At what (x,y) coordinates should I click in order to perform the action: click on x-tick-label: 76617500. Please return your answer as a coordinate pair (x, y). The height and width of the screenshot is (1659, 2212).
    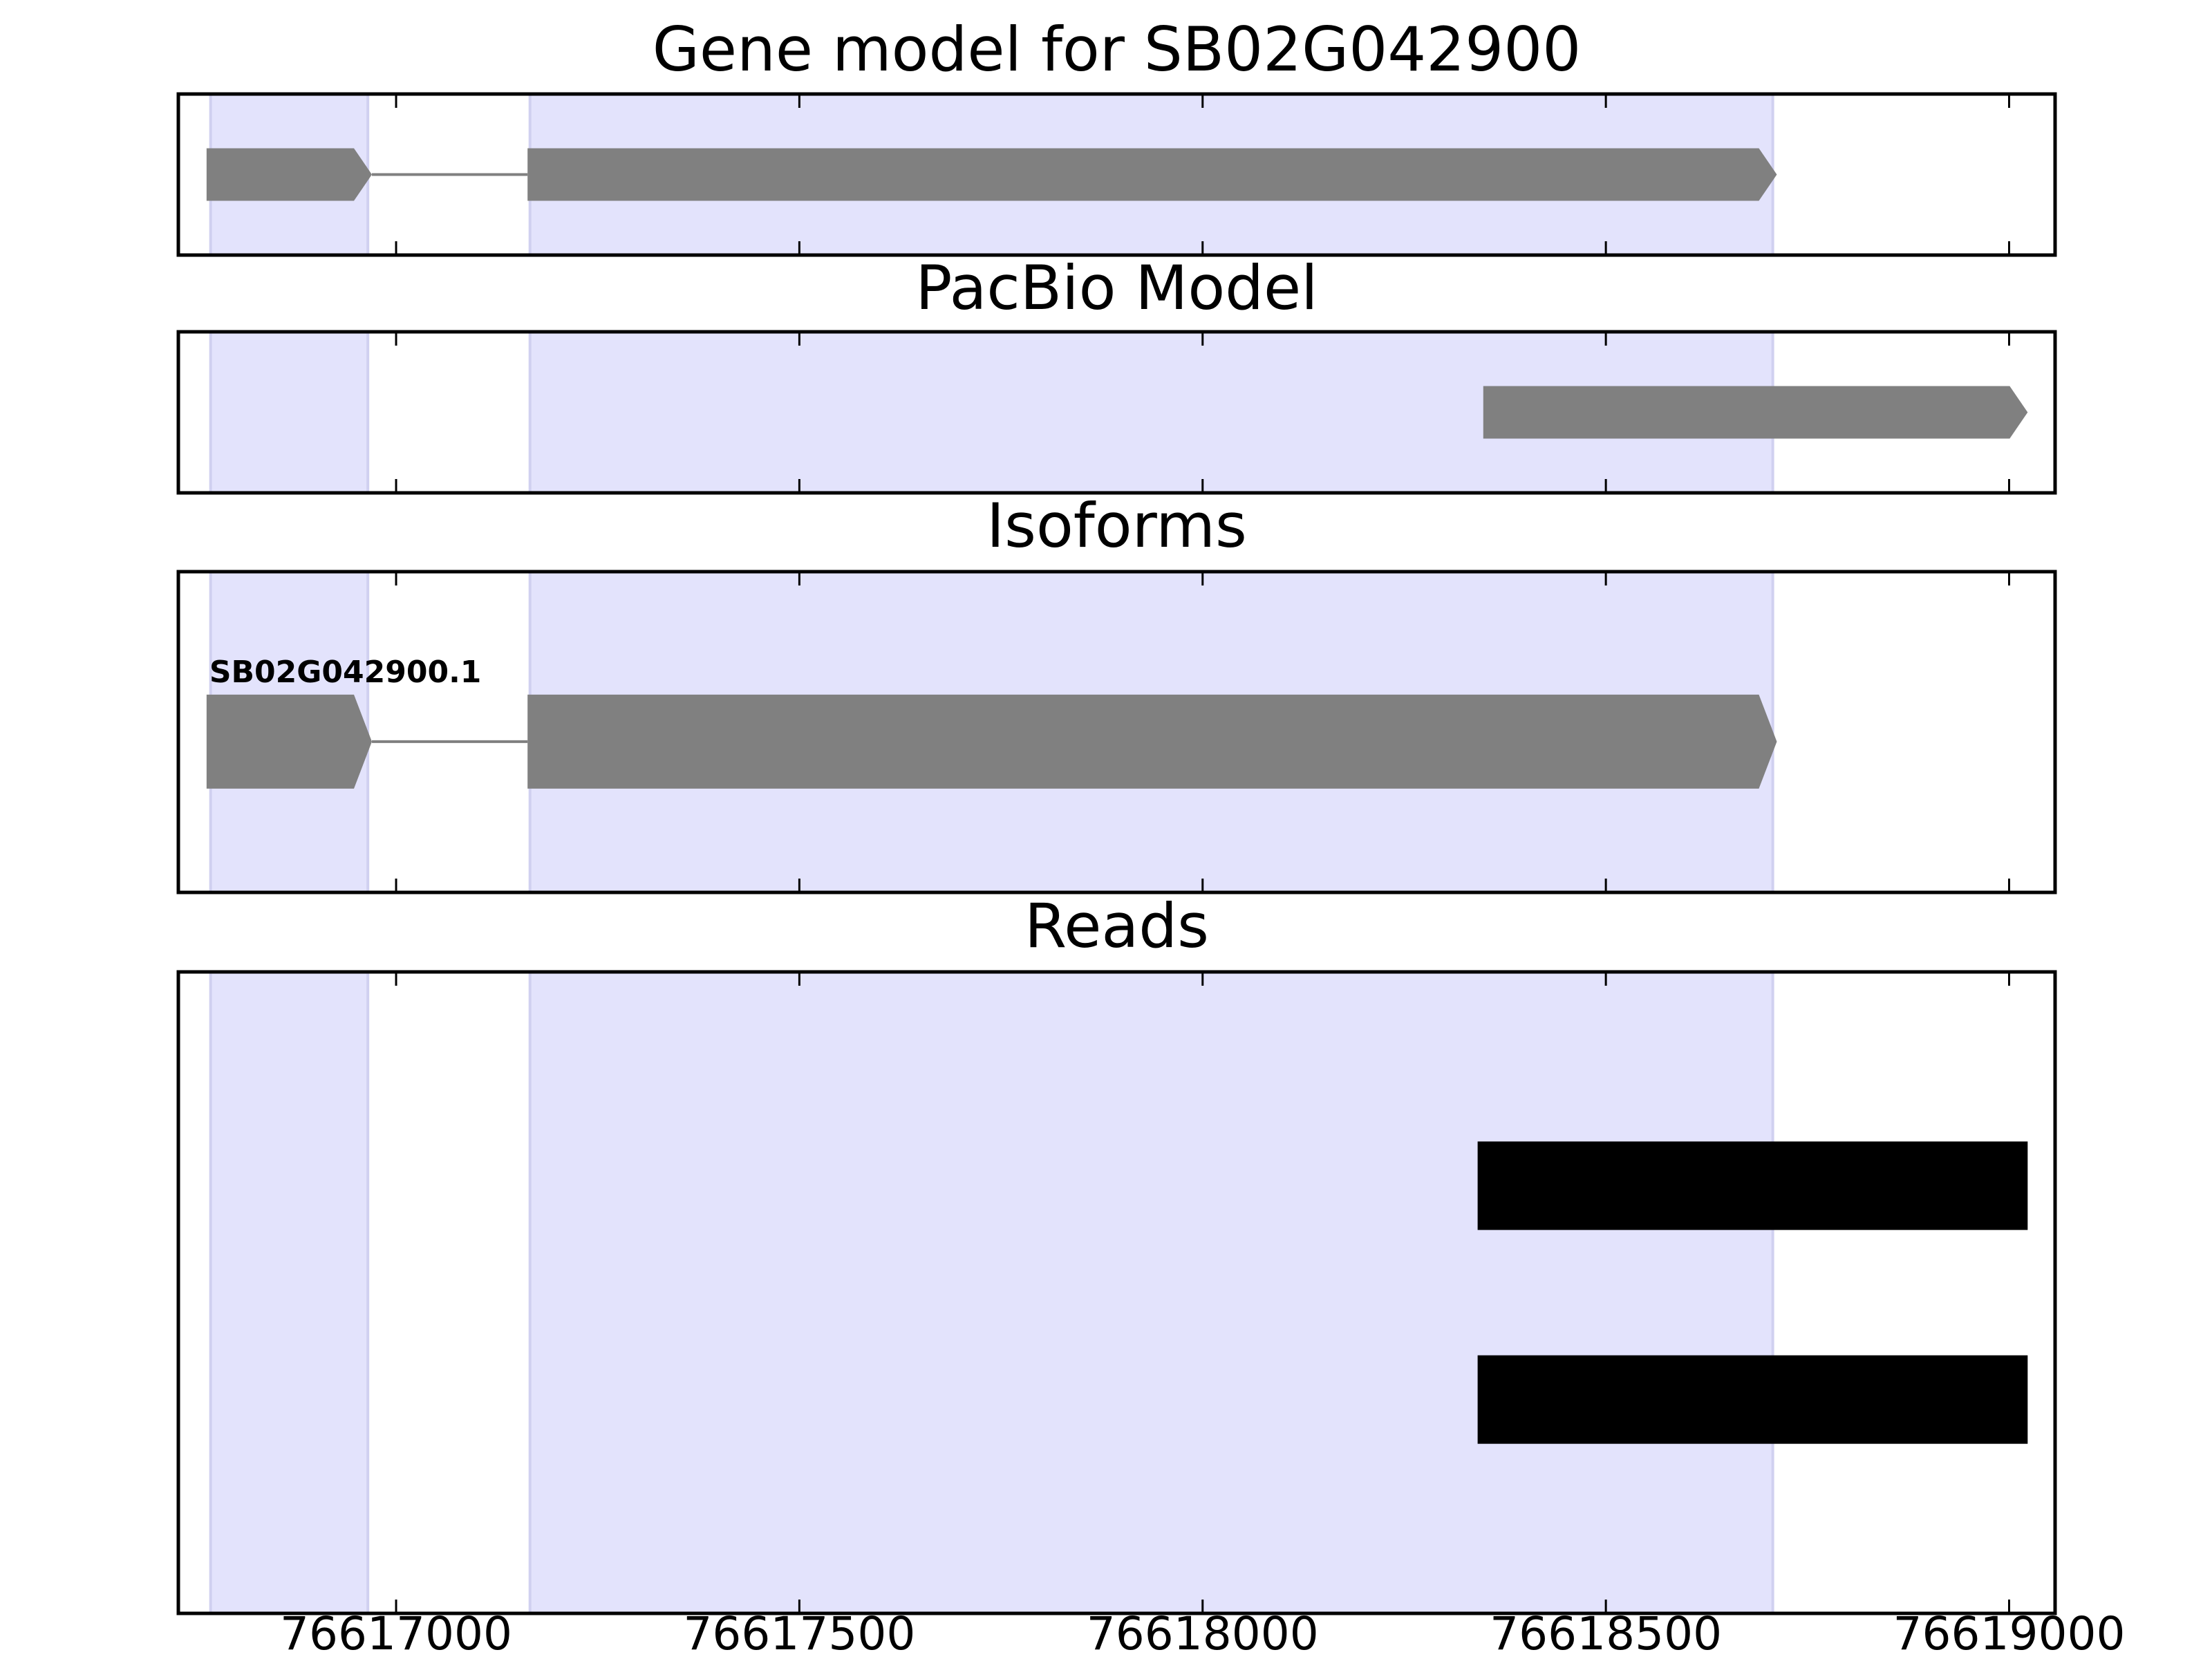
    Looking at the image, I should click on (799, 1633).